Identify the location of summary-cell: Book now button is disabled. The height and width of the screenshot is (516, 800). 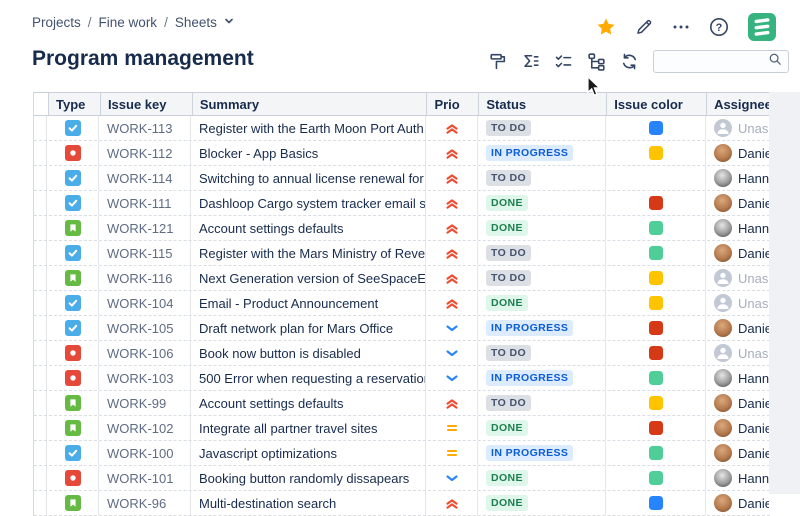
(308, 353).